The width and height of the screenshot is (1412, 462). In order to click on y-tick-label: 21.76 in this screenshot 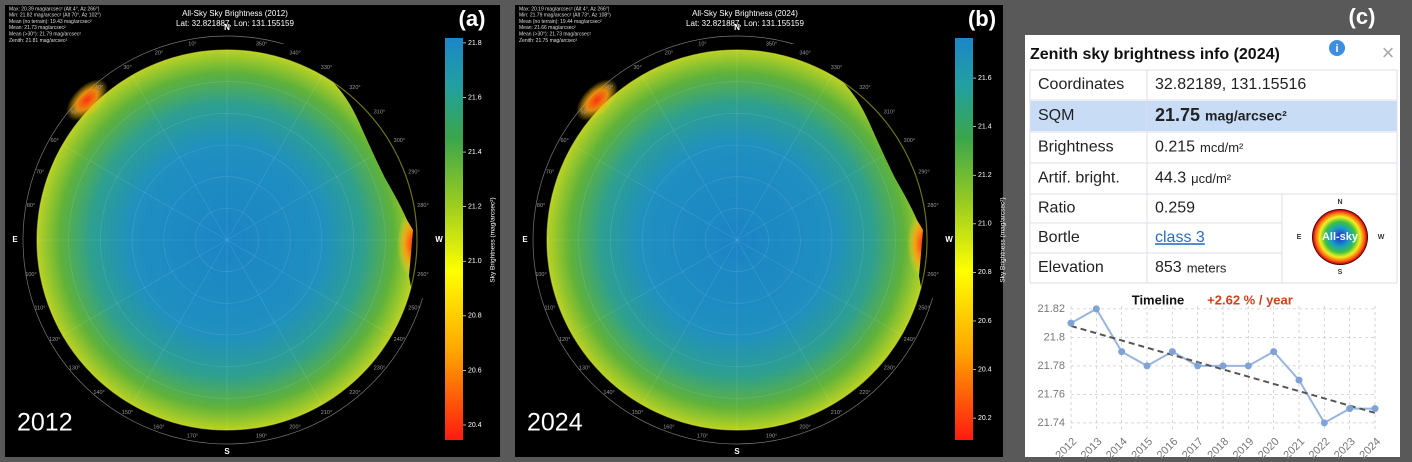, I will do `click(1051, 394)`.